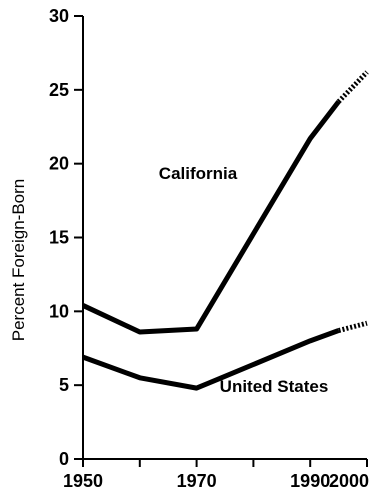  Describe the element at coordinates (310, 481) in the screenshot. I see `x-tick-label-1990: 1990` at that location.